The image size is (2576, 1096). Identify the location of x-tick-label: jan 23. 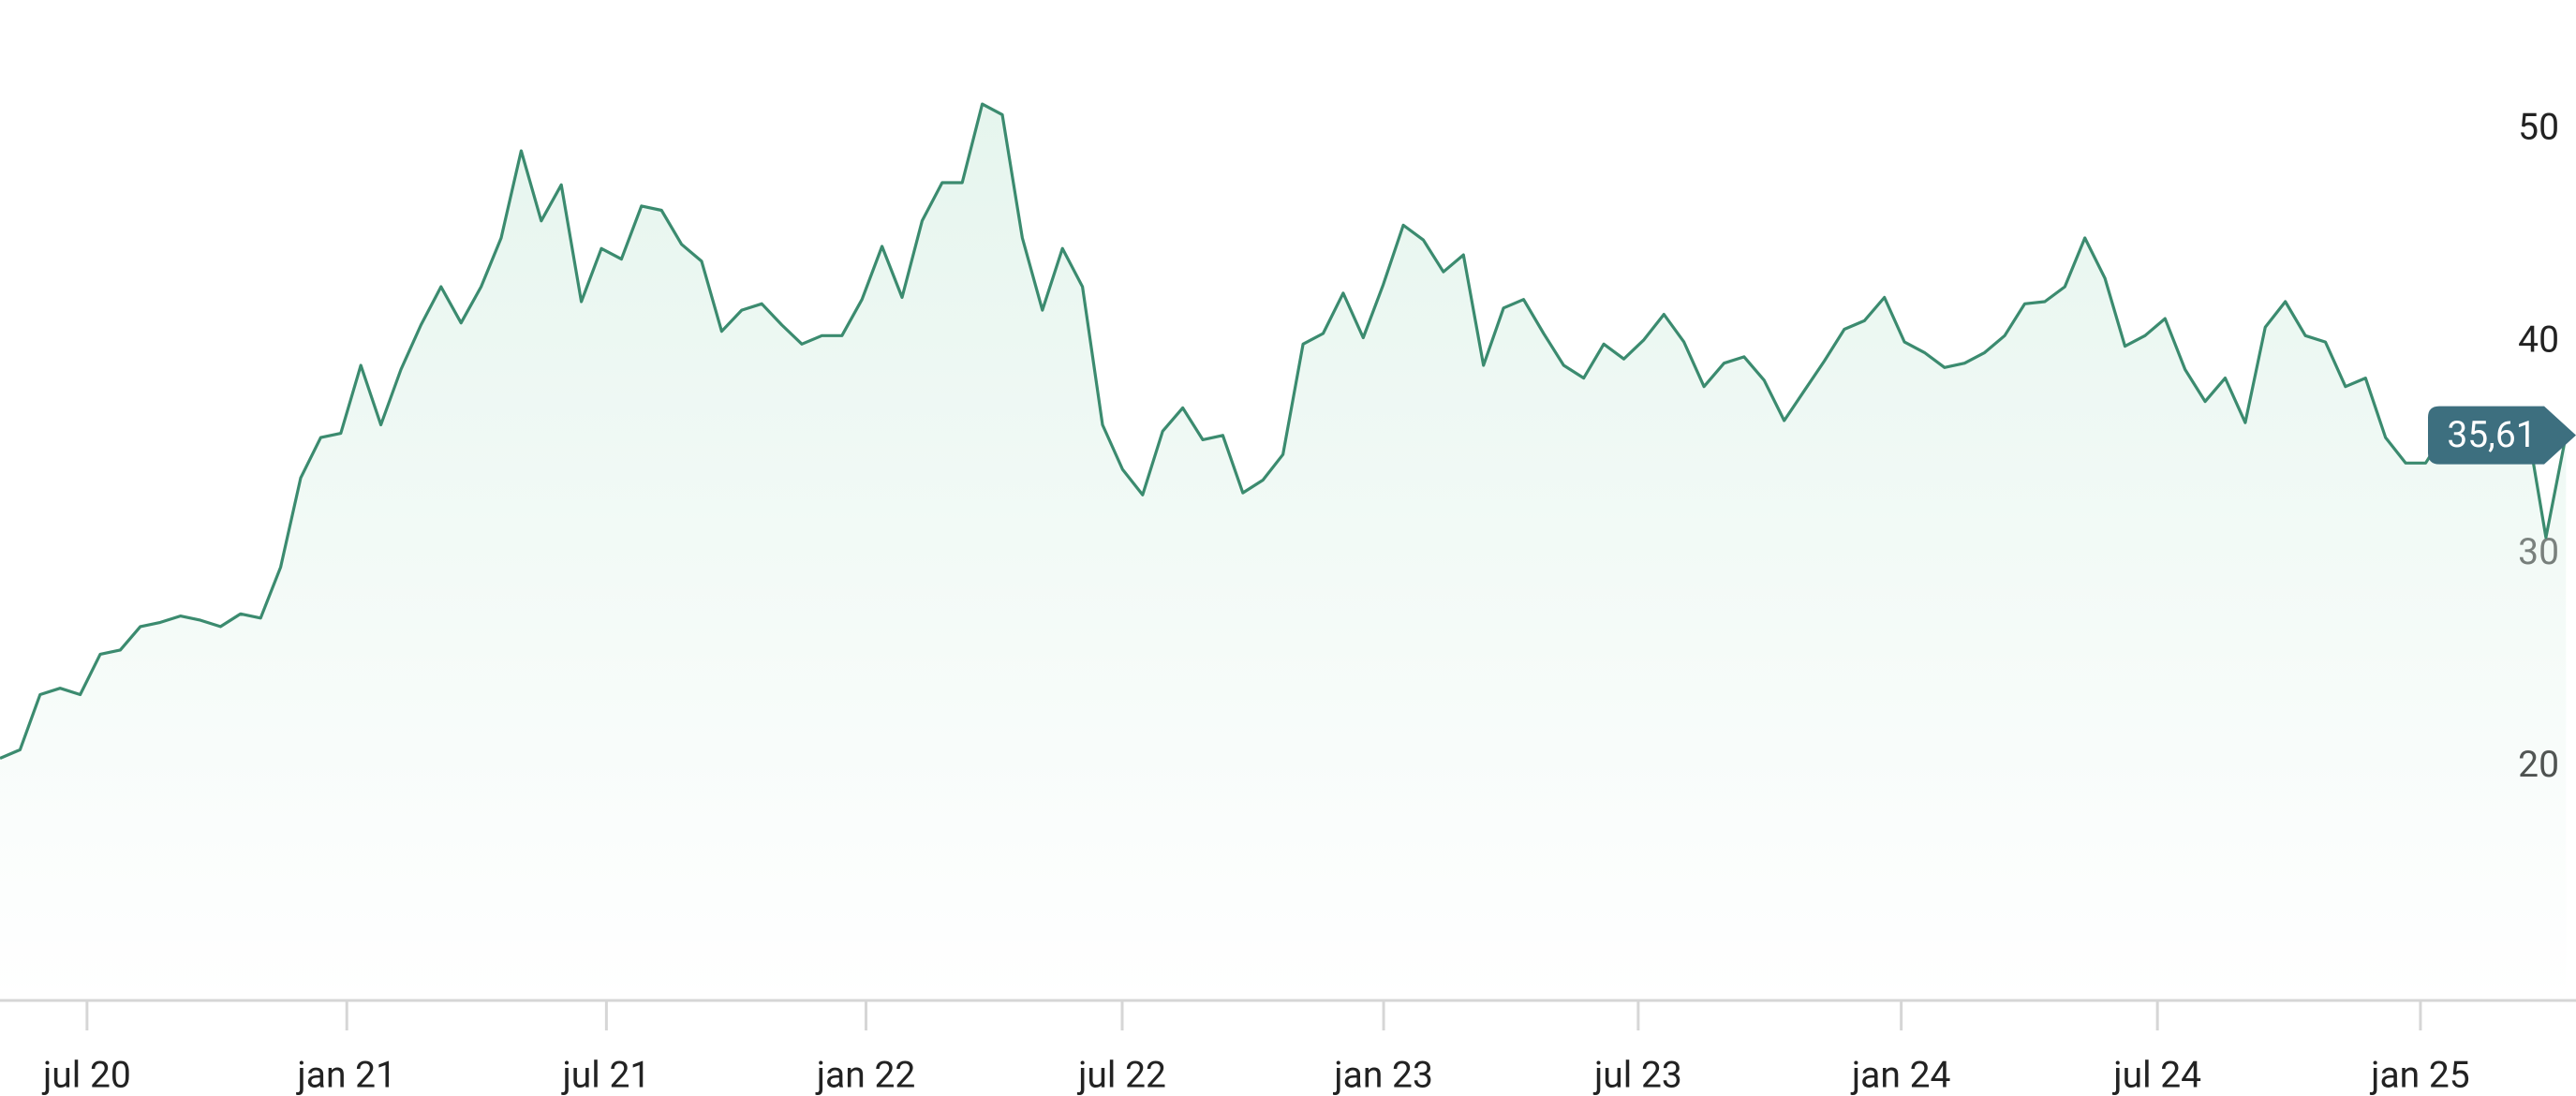
(1382, 1074).